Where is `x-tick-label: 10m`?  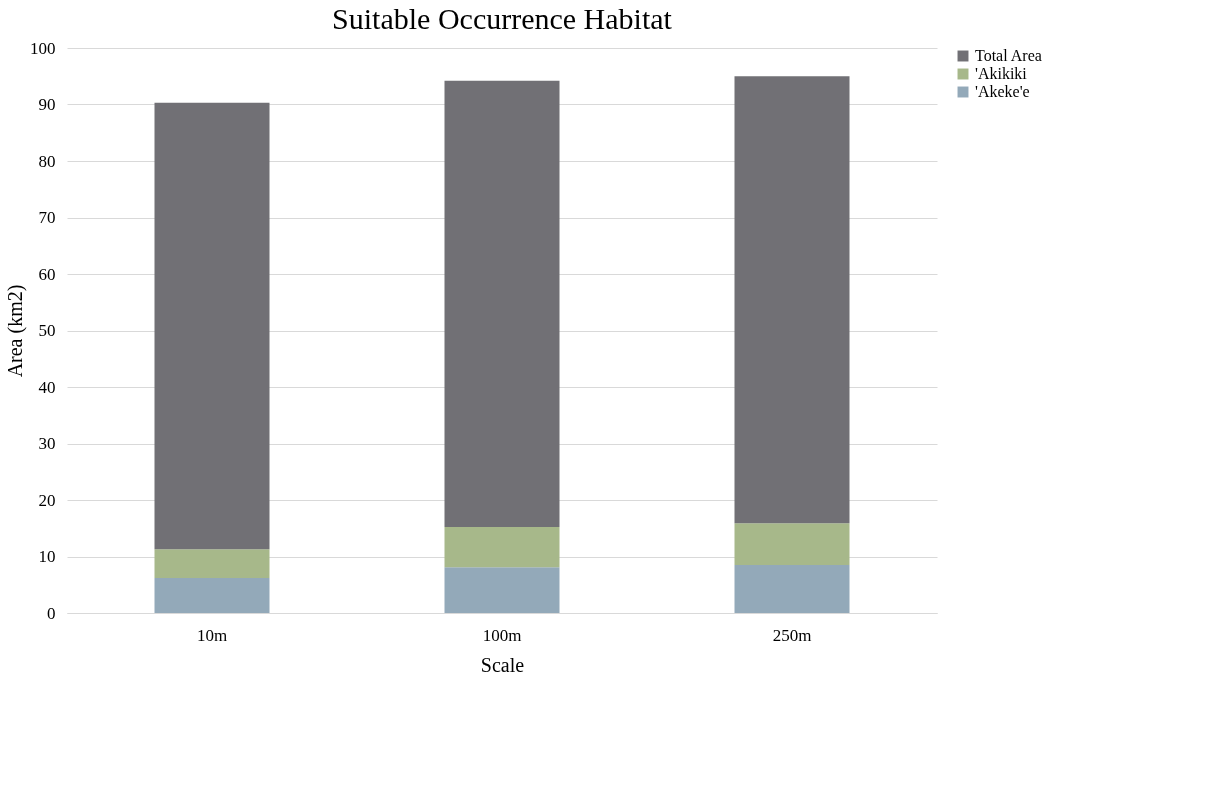 x-tick-label: 10m is located at coordinates (212, 635).